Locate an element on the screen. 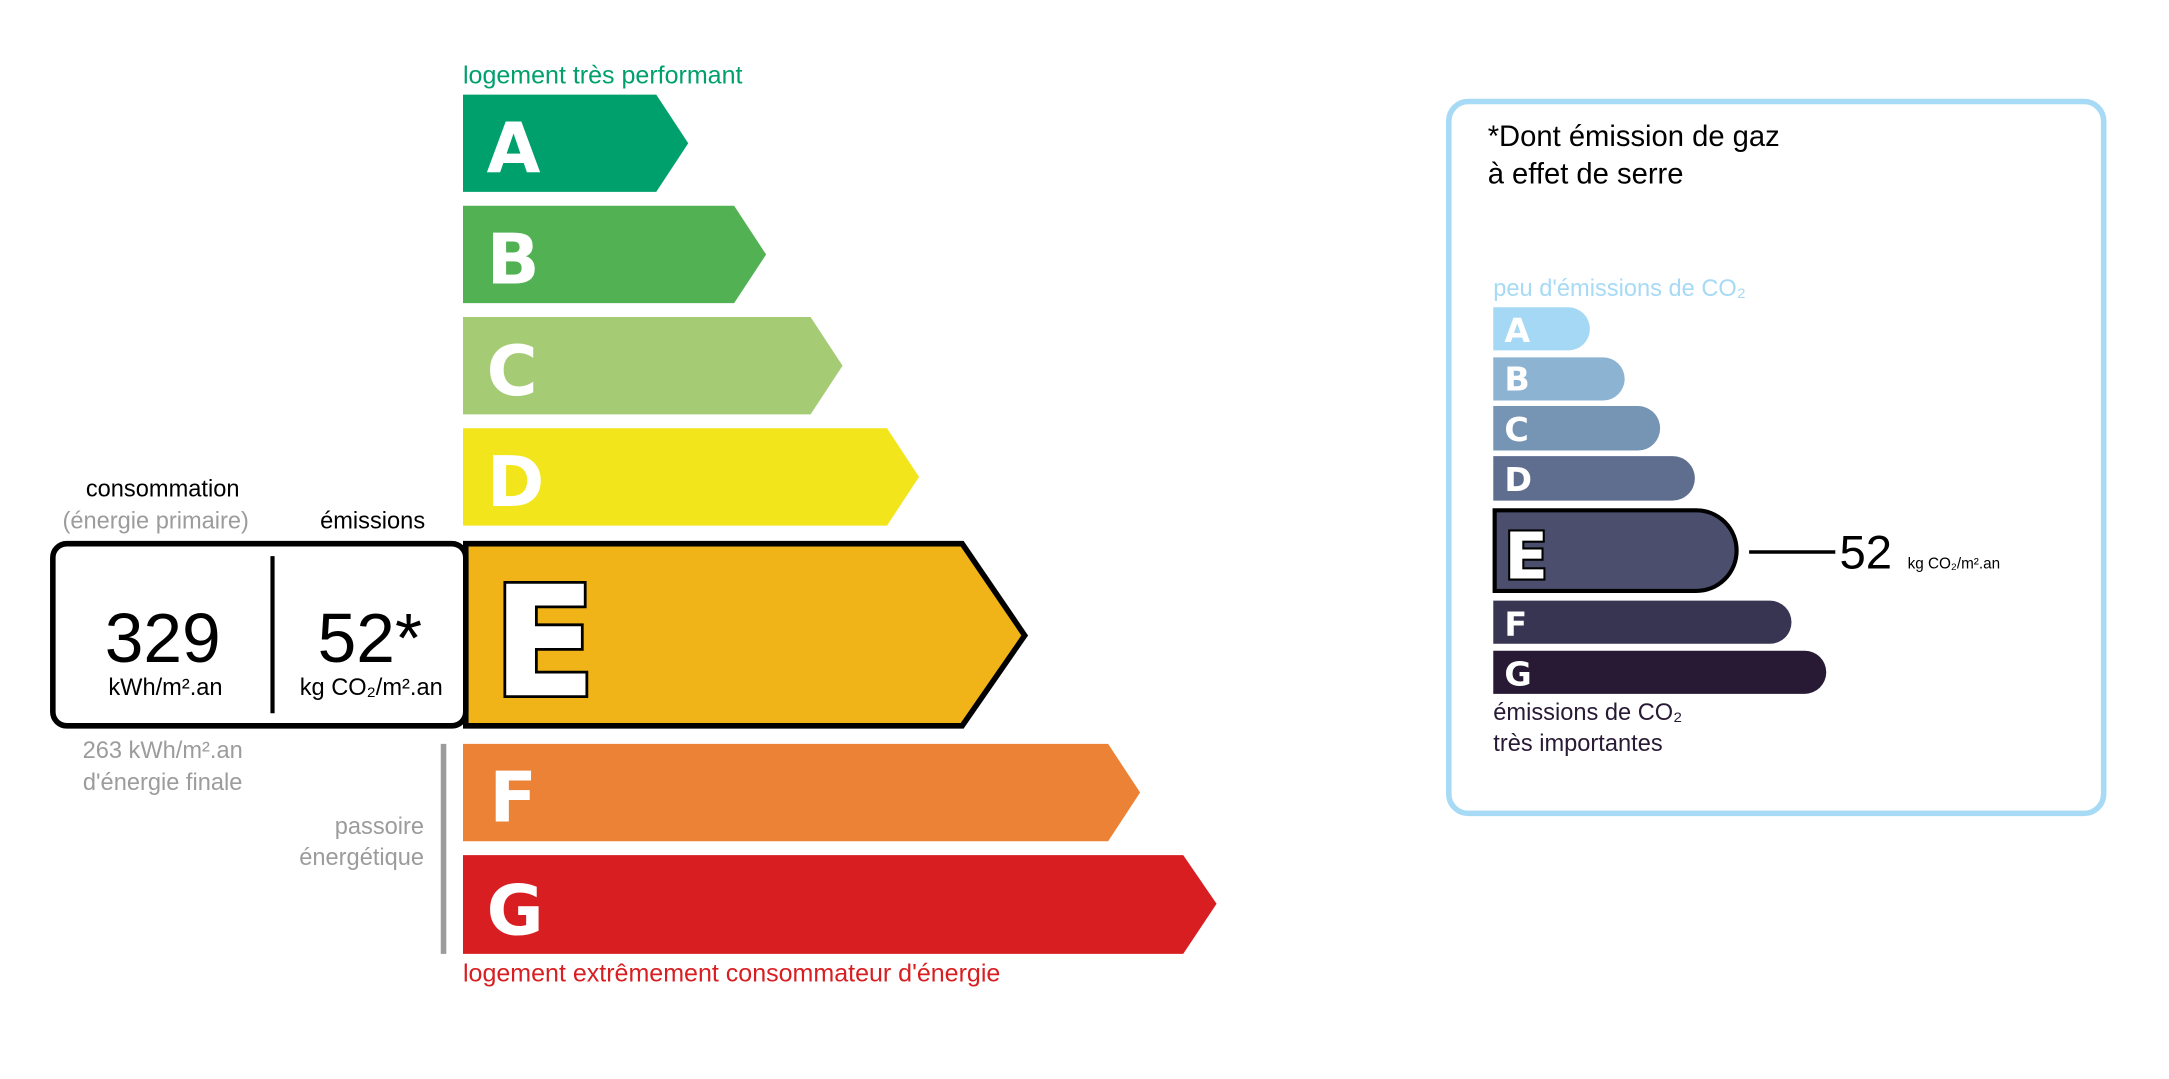 The width and height of the screenshot is (2169, 1079). emissions-value: 52* is located at coordinates (370, 638).